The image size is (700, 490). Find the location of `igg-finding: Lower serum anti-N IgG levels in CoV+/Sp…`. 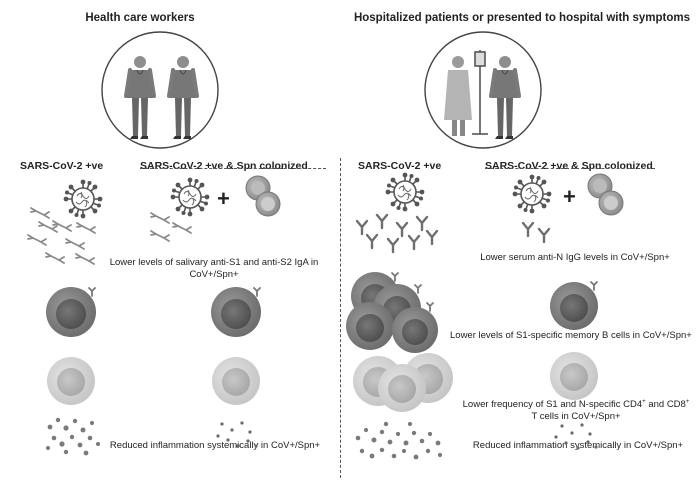

igg-finding: Lower serum anti-N IgG levels in CoV+/Sp… is located at coordinates (575, 257).